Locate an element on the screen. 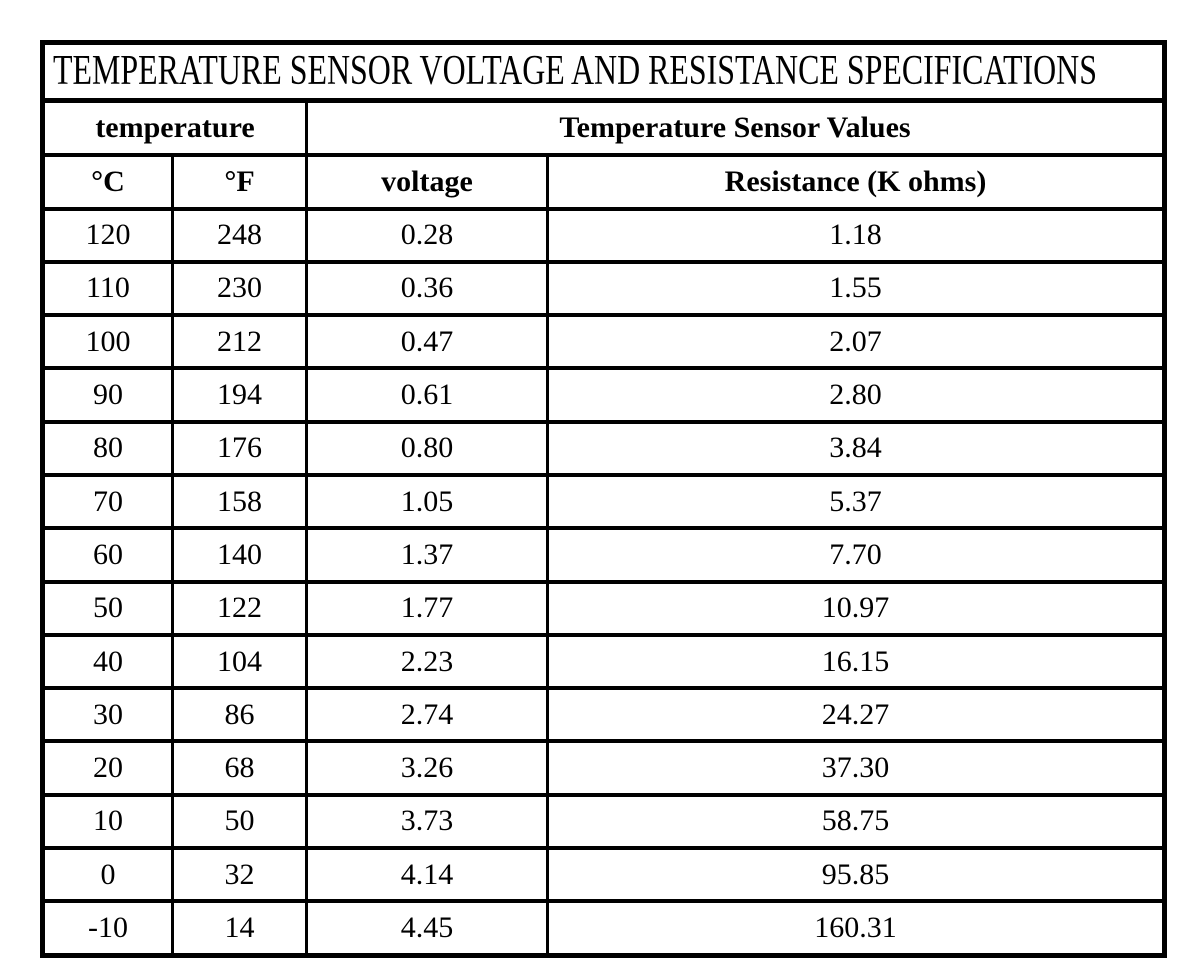  cell-resistance: 10.97 is located at coordinates (856, 608).